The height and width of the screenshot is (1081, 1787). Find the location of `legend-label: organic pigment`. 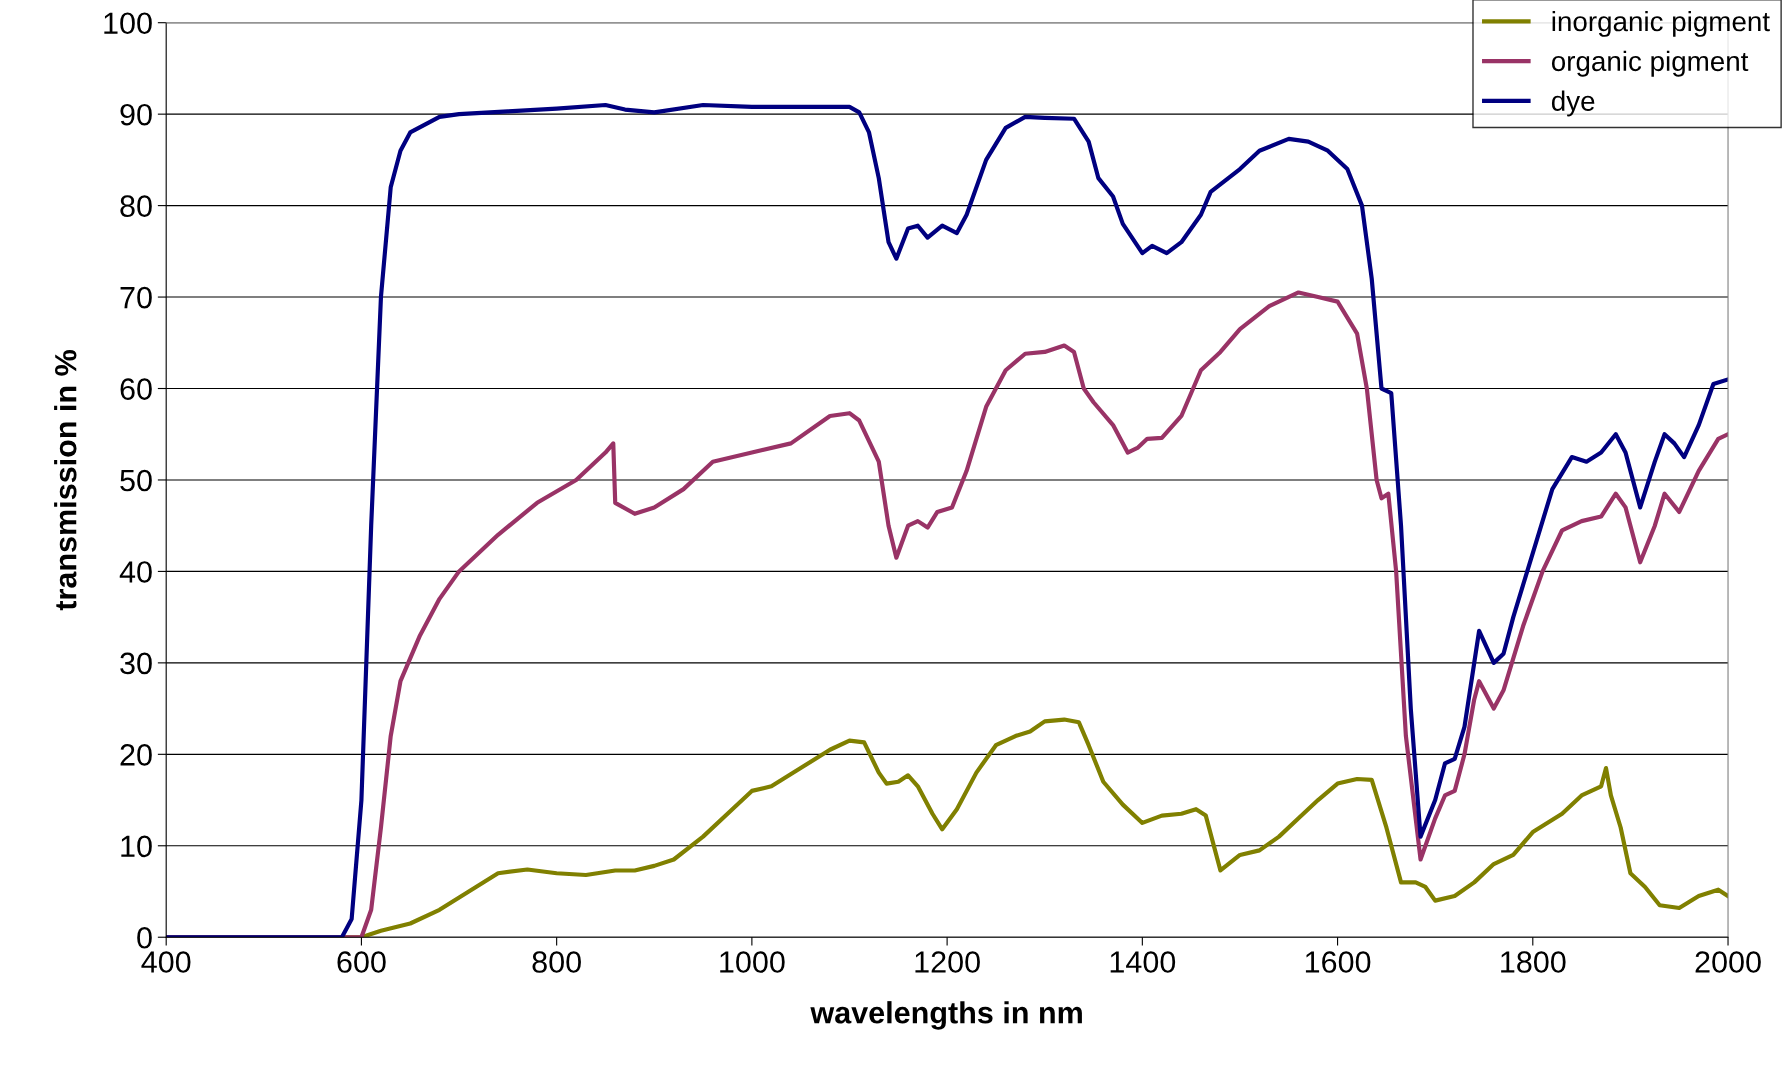

legend-label: organic pigment is located at coordinates (1650, 63).